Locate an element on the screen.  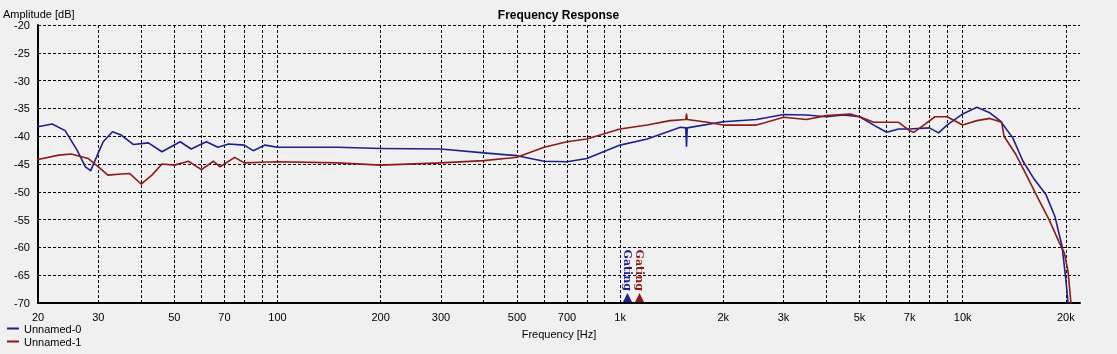
y-axis-title: Amplitude [dB] is located at coordinates (39, 13).